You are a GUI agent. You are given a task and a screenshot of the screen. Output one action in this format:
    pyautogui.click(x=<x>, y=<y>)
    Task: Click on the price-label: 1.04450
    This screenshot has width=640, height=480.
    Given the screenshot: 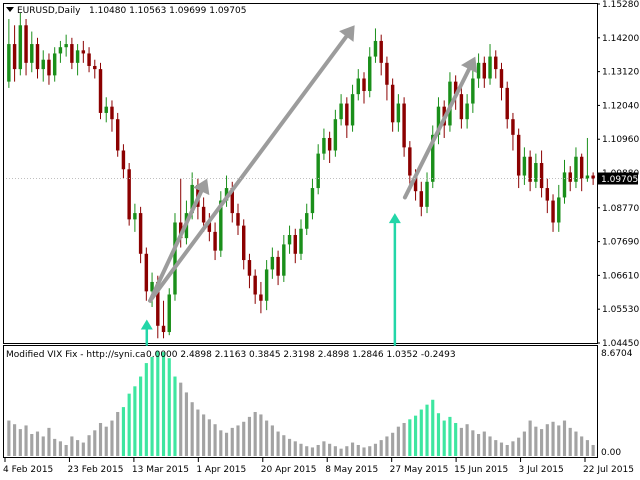 What is the action you would take?
    pyautogui.click(x=620, y=344)
    